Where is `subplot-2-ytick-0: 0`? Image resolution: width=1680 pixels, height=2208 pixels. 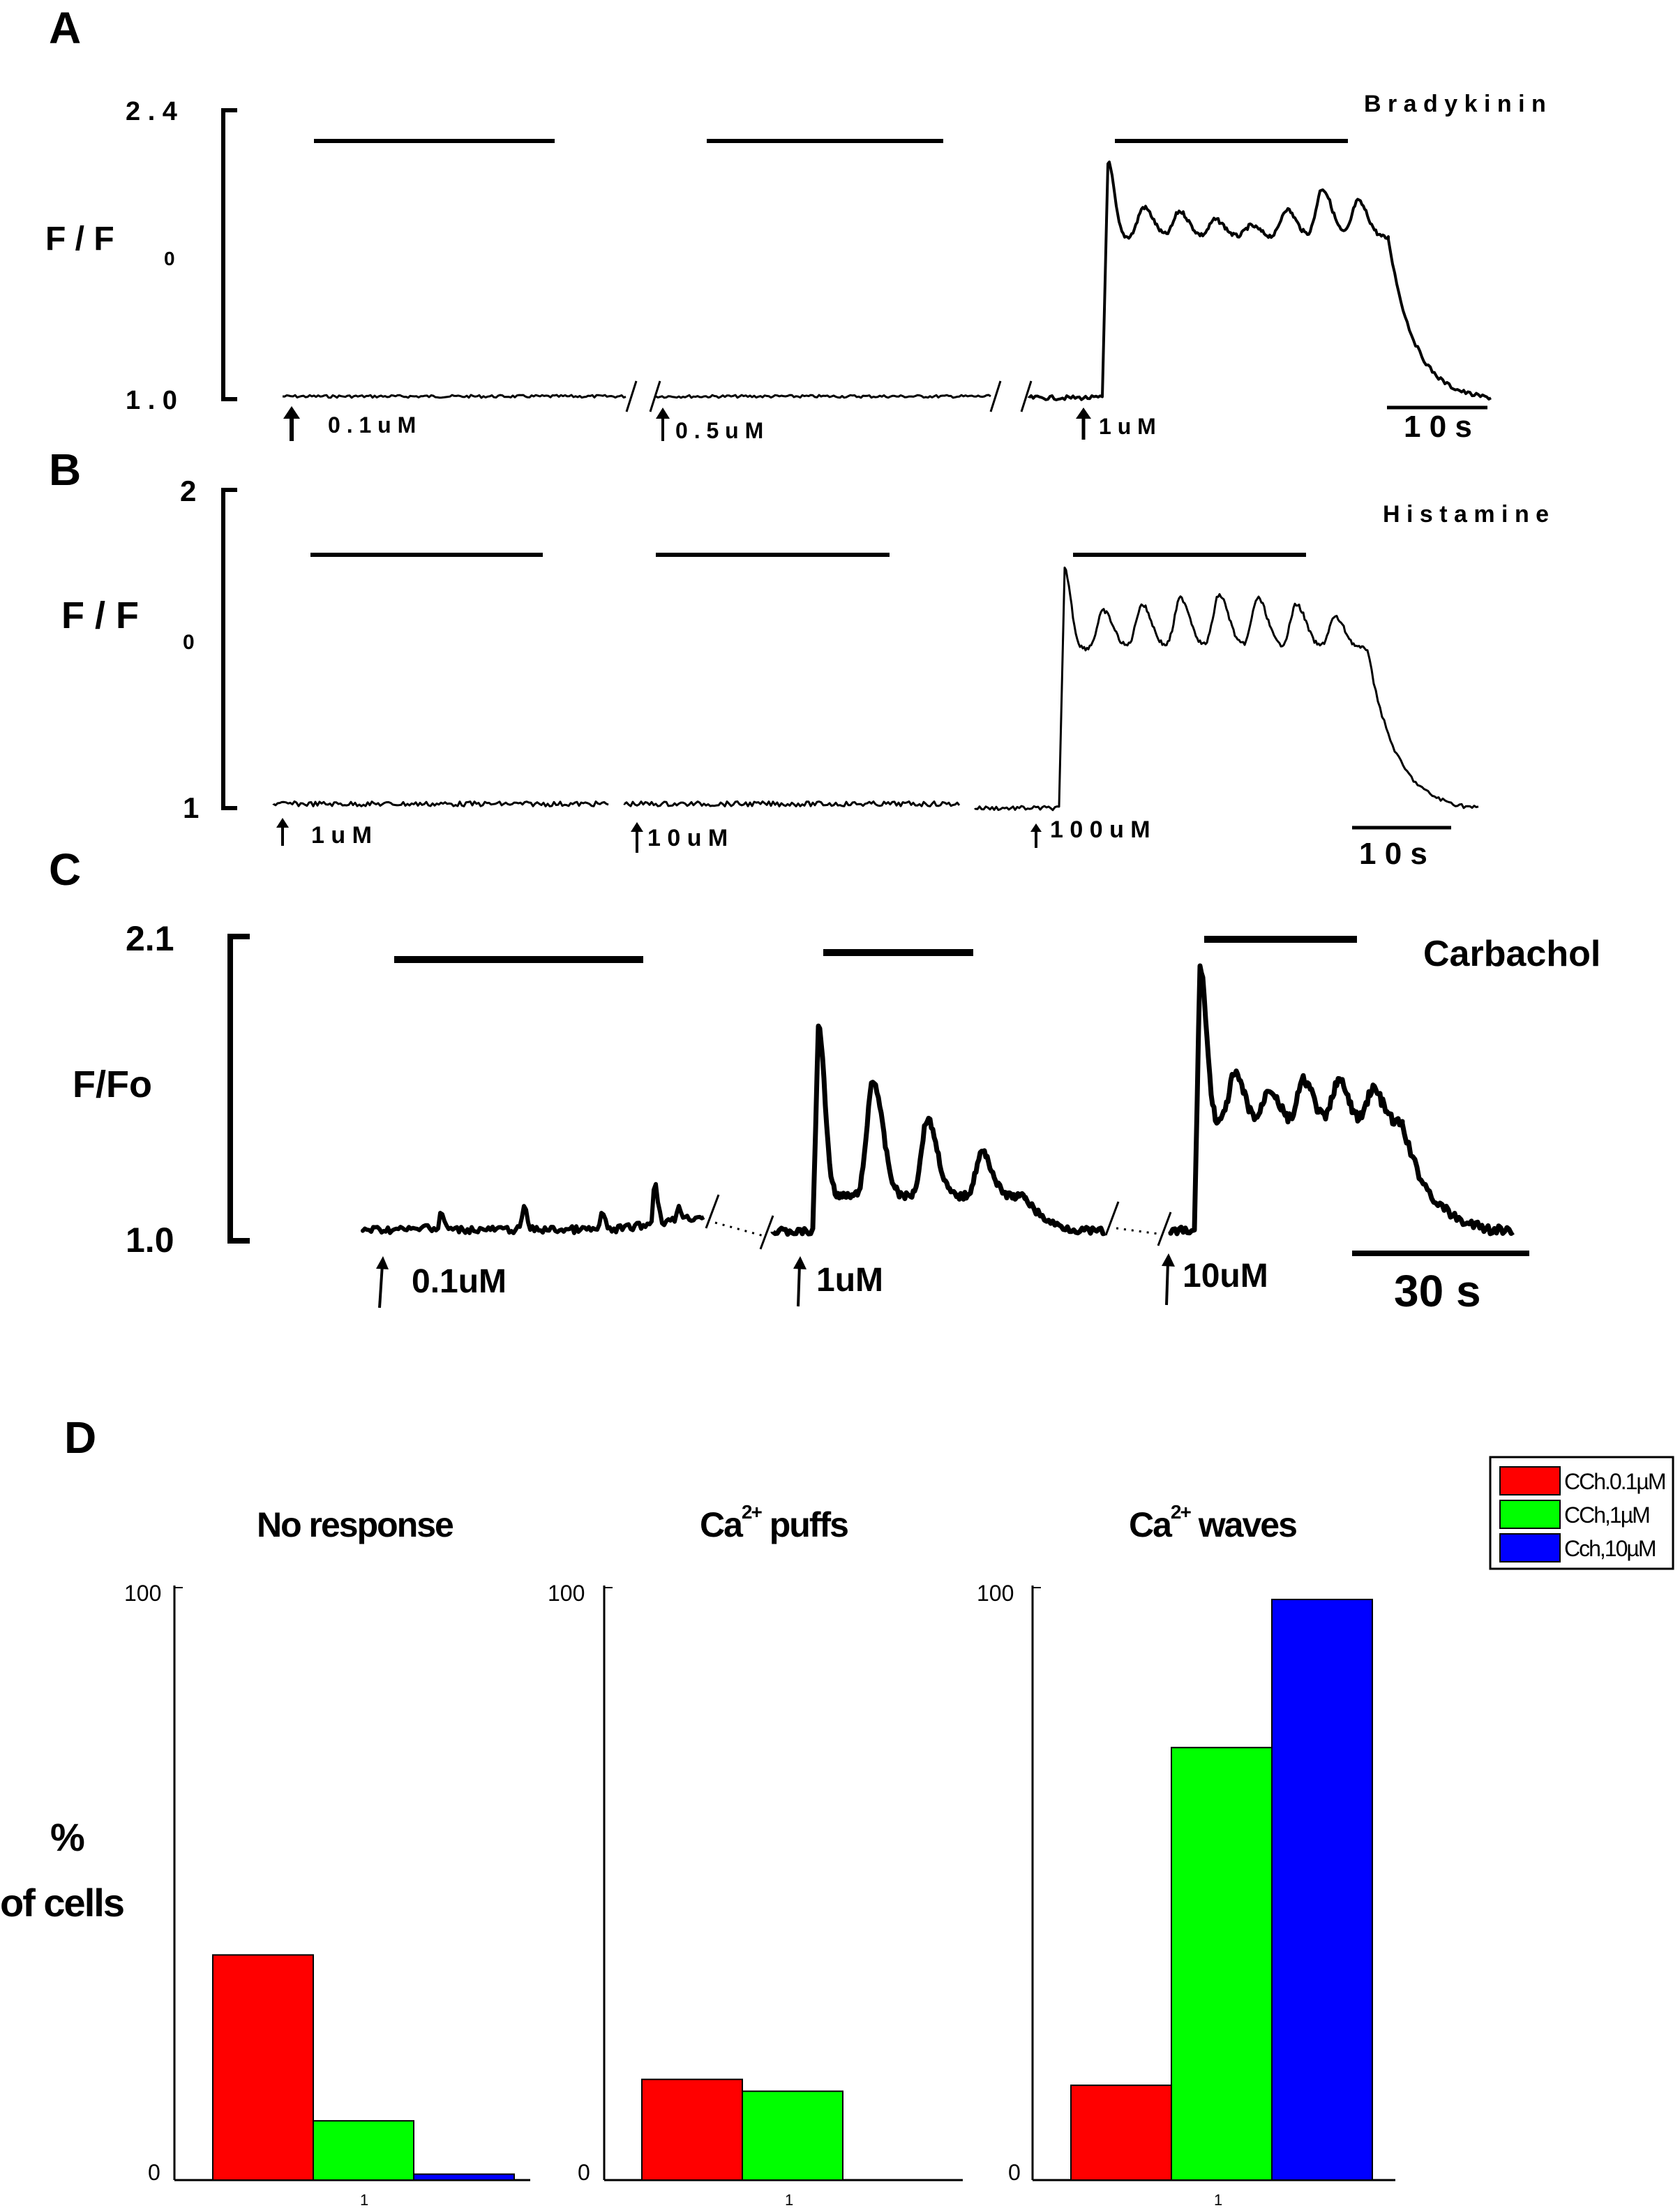 subplot-2-ytick-0: 0 is located at coordinates (584, 2173).